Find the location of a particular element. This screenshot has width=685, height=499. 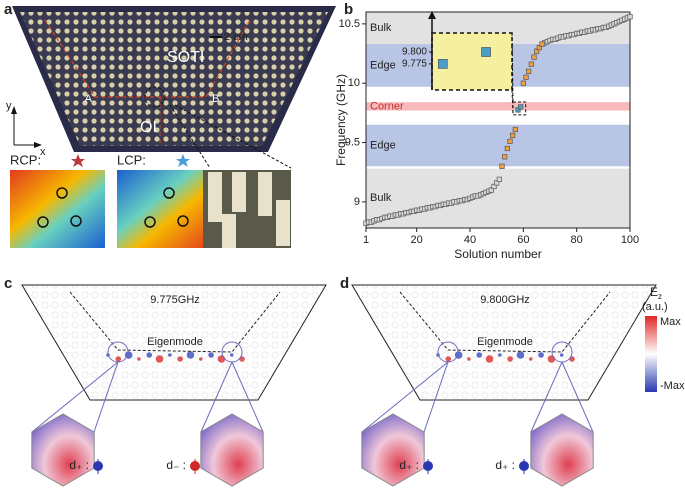

dipole-label: d₋ : is located at coordinates (176, 465).